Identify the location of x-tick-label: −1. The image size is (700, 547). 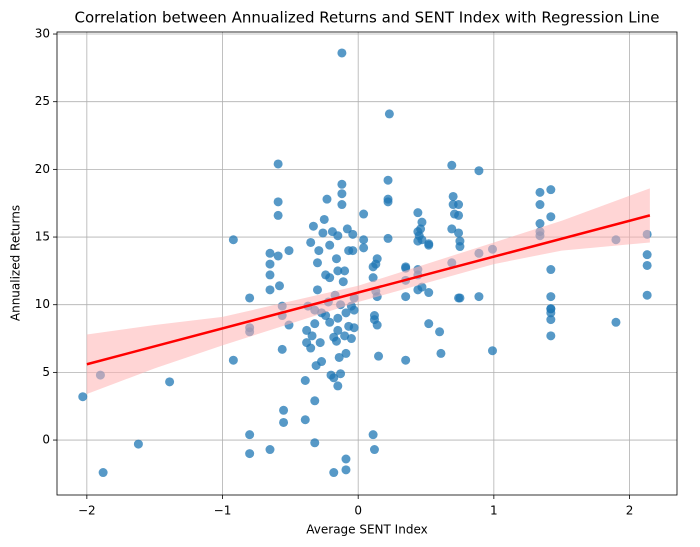
(223, 511).